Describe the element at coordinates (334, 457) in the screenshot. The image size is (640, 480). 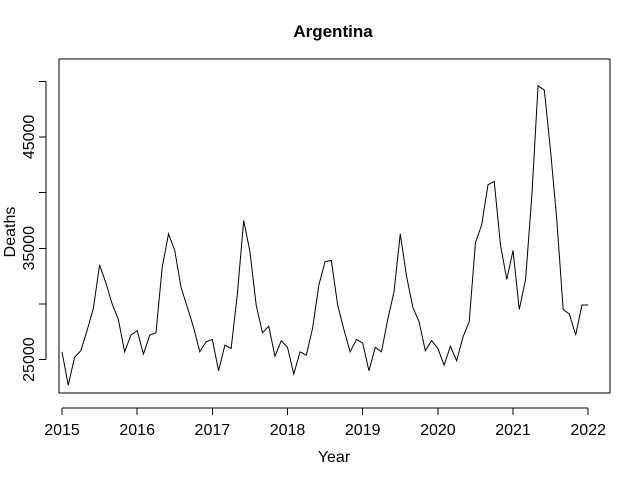
I see `x-axis-label: Year` at that location.